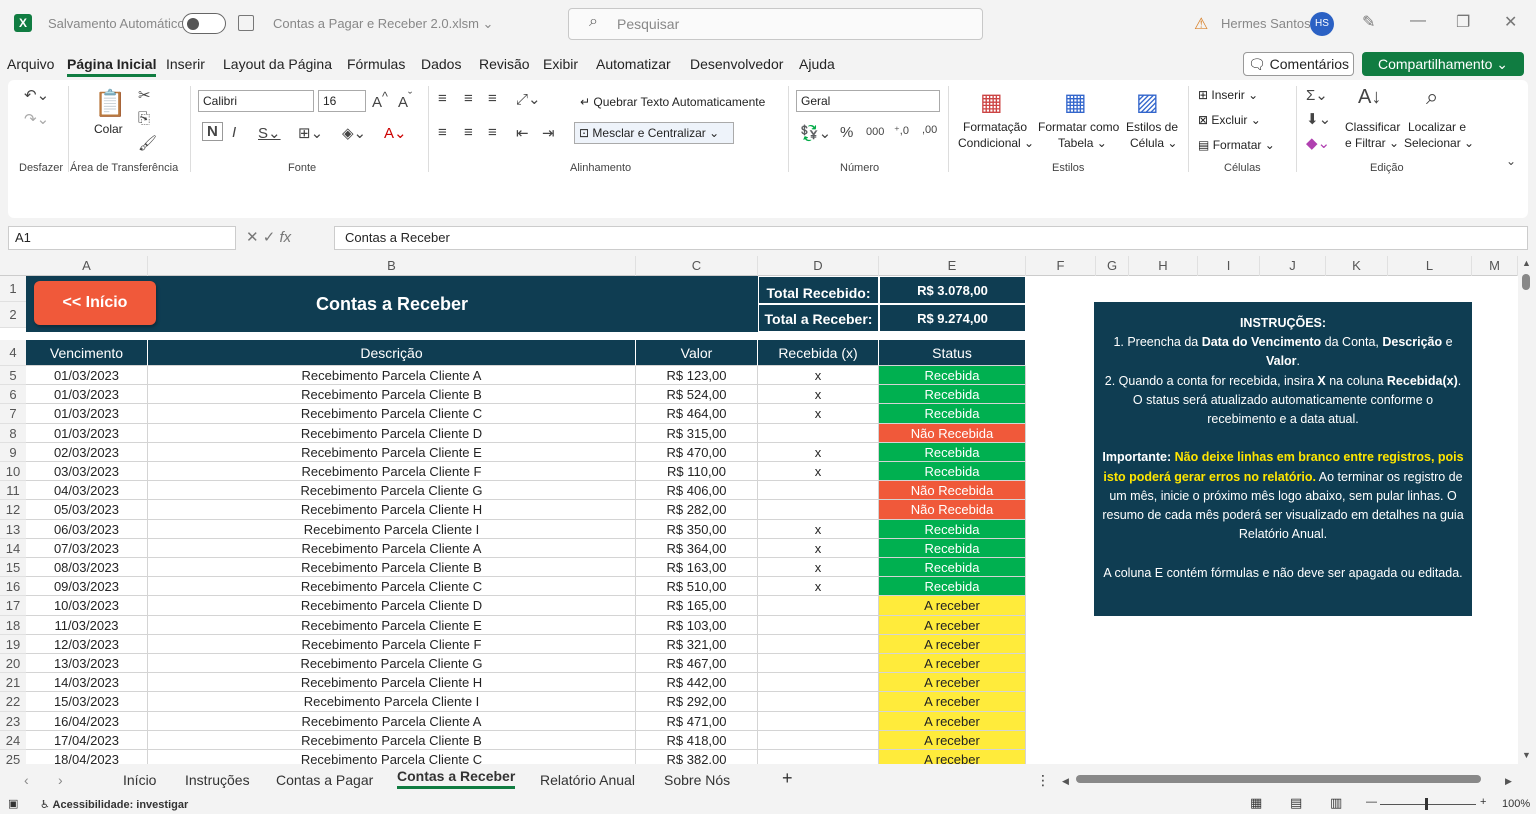  I want to click on cond-format-icon: ▦, so click(991, 102).